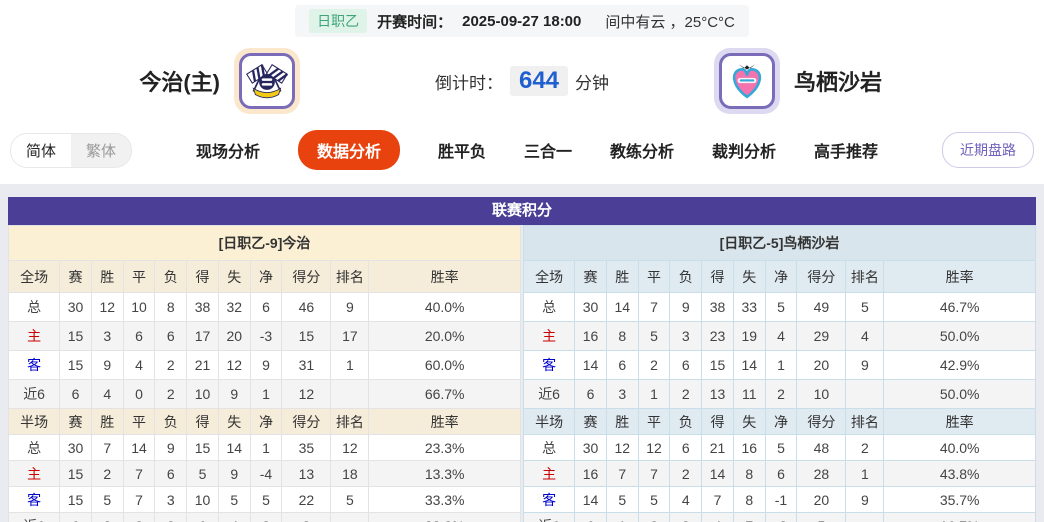 The image size is (1044, 522). What do you see at coordinates (590, 473) in the screenshot?
I see `stat-cell: 16` at bounding box center [590, 473].